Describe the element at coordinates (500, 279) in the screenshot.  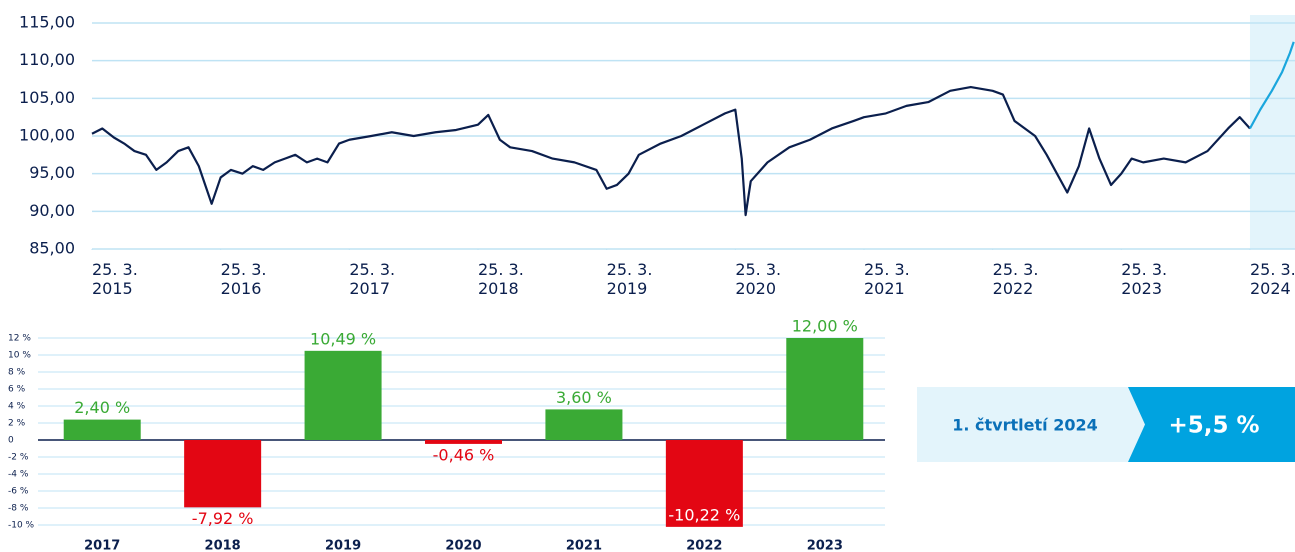
I see `x-tick-label: 25. 3. 2018` at that location.